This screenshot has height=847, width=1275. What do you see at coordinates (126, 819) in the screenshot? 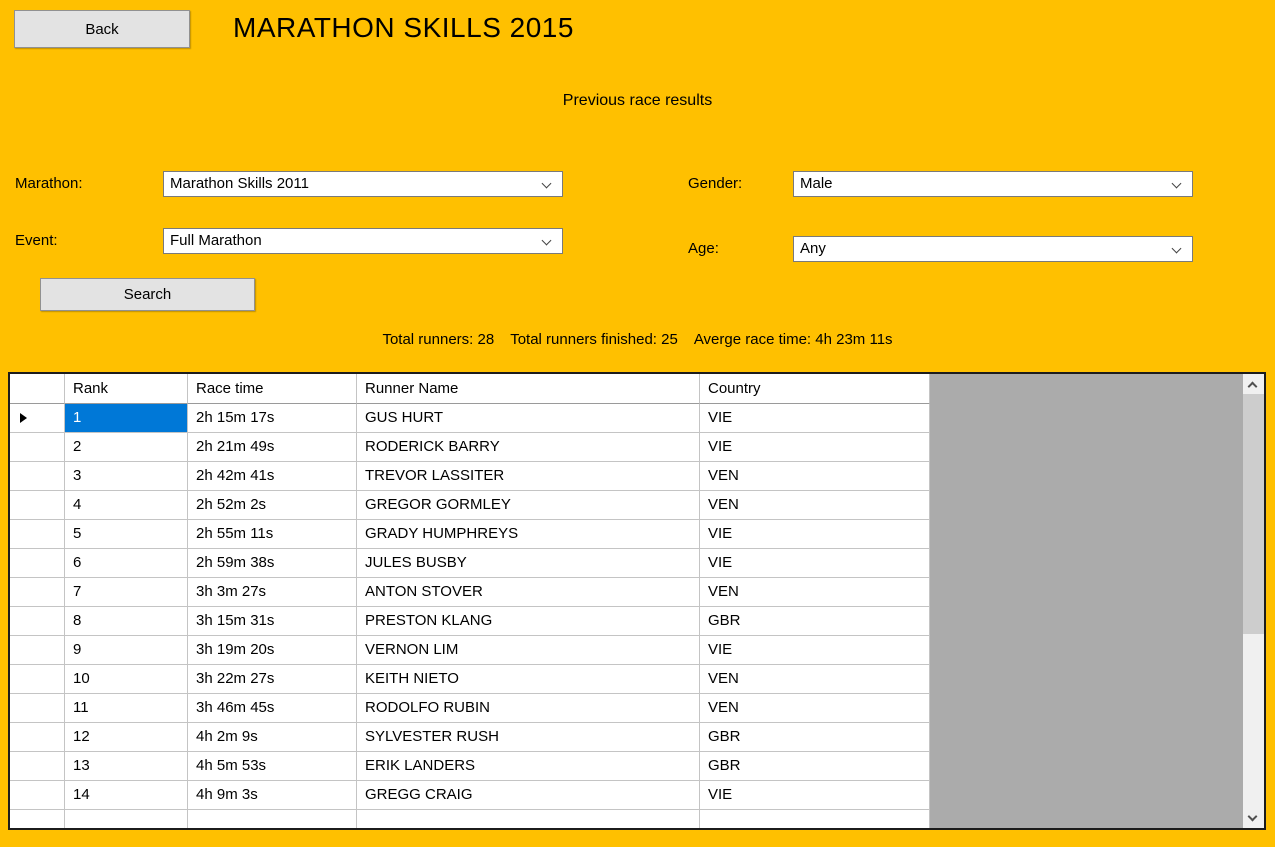
I see `cell-rank` at bounding box center [126, 819].